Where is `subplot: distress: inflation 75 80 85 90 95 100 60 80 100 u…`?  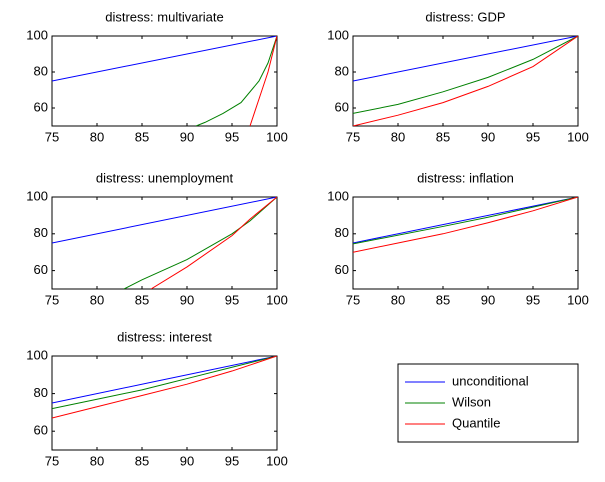 subplot: distress: inflation 75 80 85 90 95 100 60 80 100 u… is located at coordinates (458, 238).